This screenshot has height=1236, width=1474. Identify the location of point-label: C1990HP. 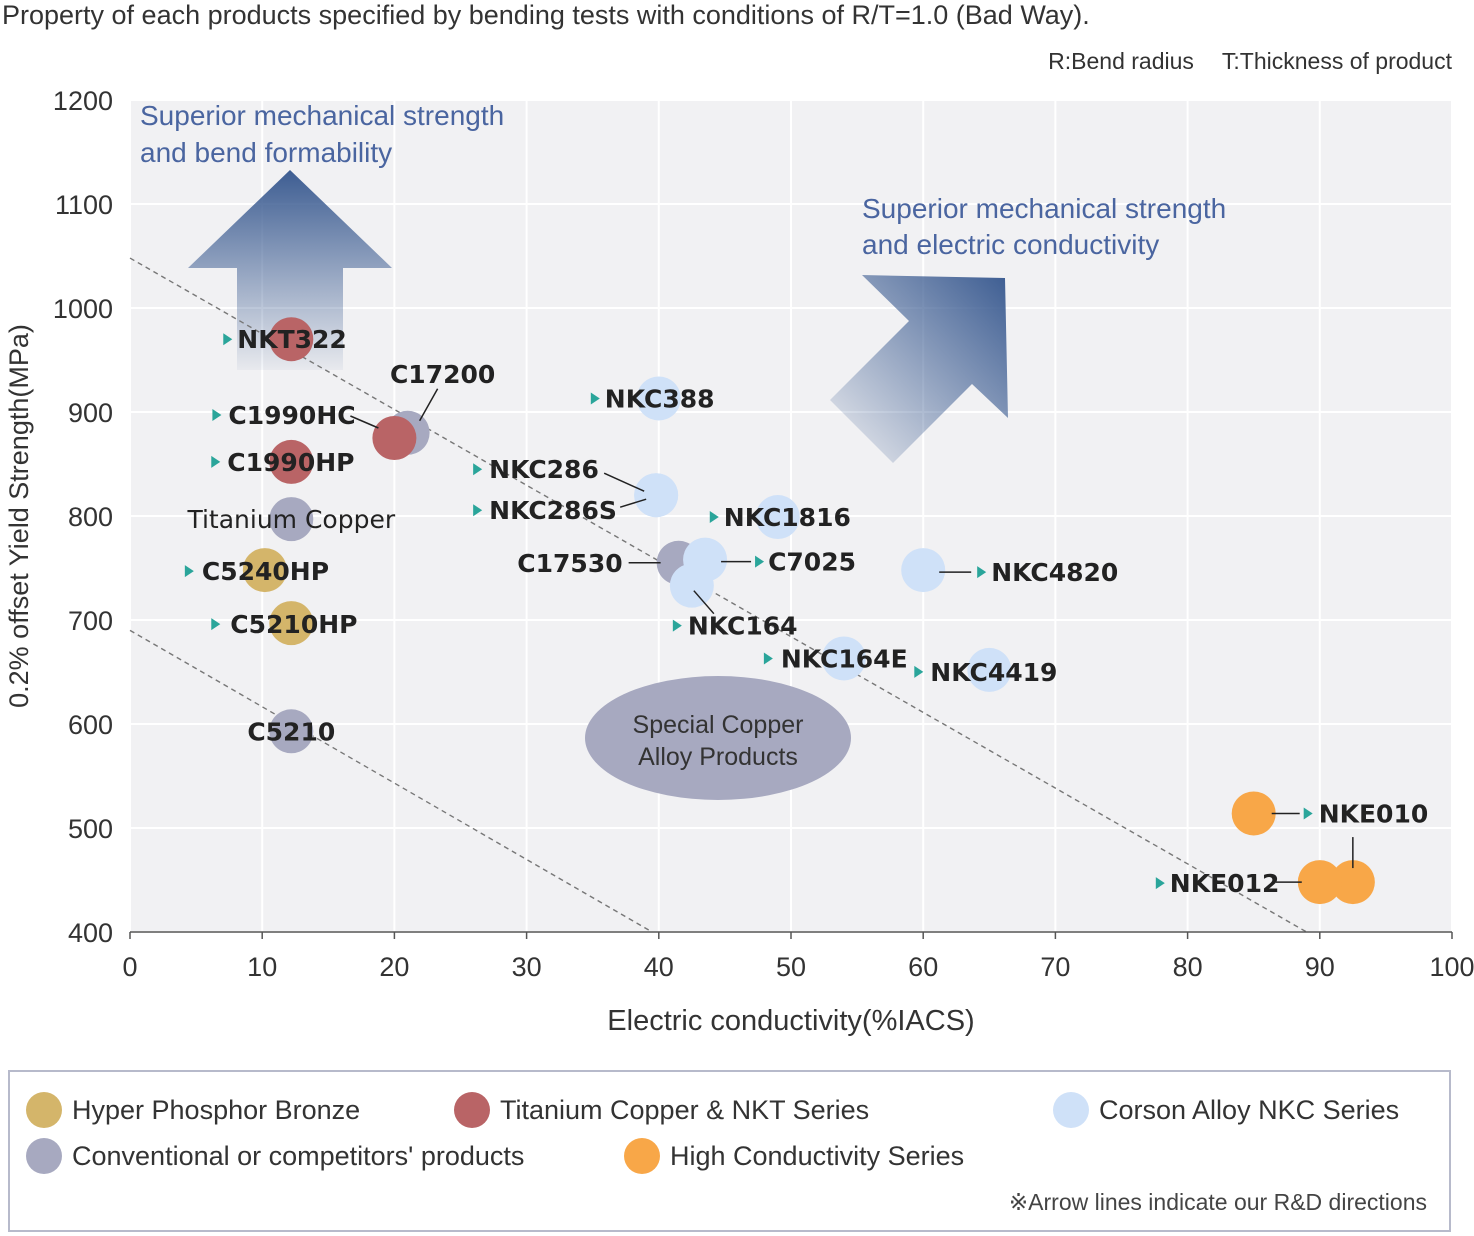
(290, 462).